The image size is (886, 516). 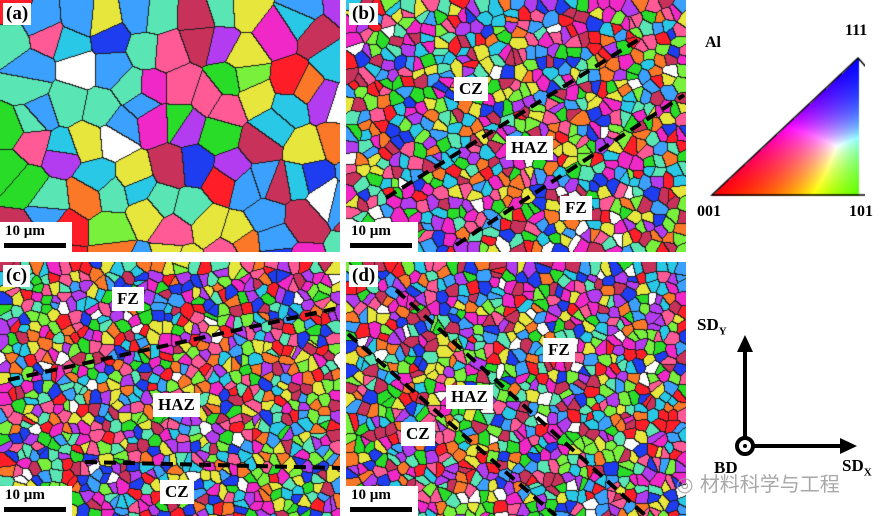 What do you see at coordinates (785, 127) in the screenshot?
I see `ipf-triangle` at bounding box center [785, 127].